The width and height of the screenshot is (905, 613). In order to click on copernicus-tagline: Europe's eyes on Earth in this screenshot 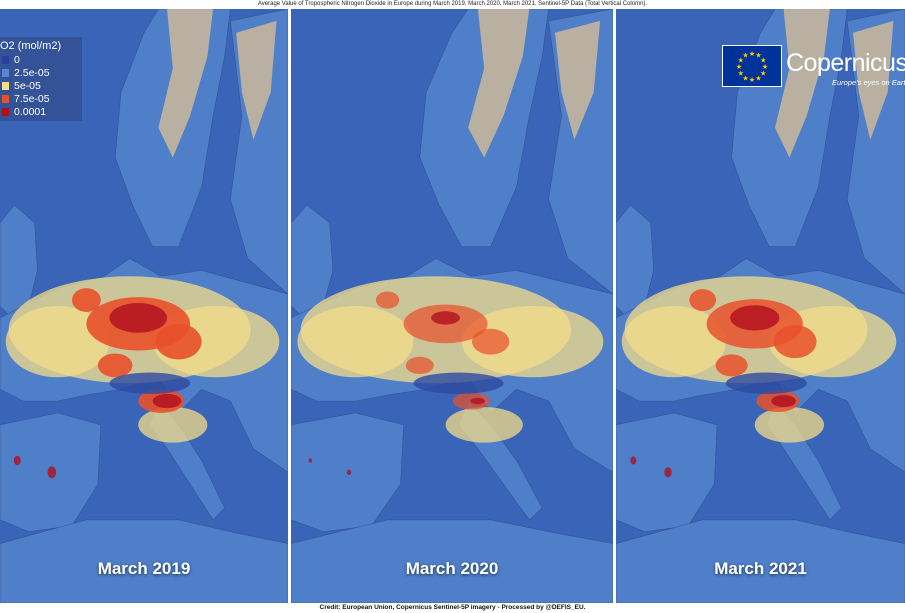, I will do `click(868, 82)`.